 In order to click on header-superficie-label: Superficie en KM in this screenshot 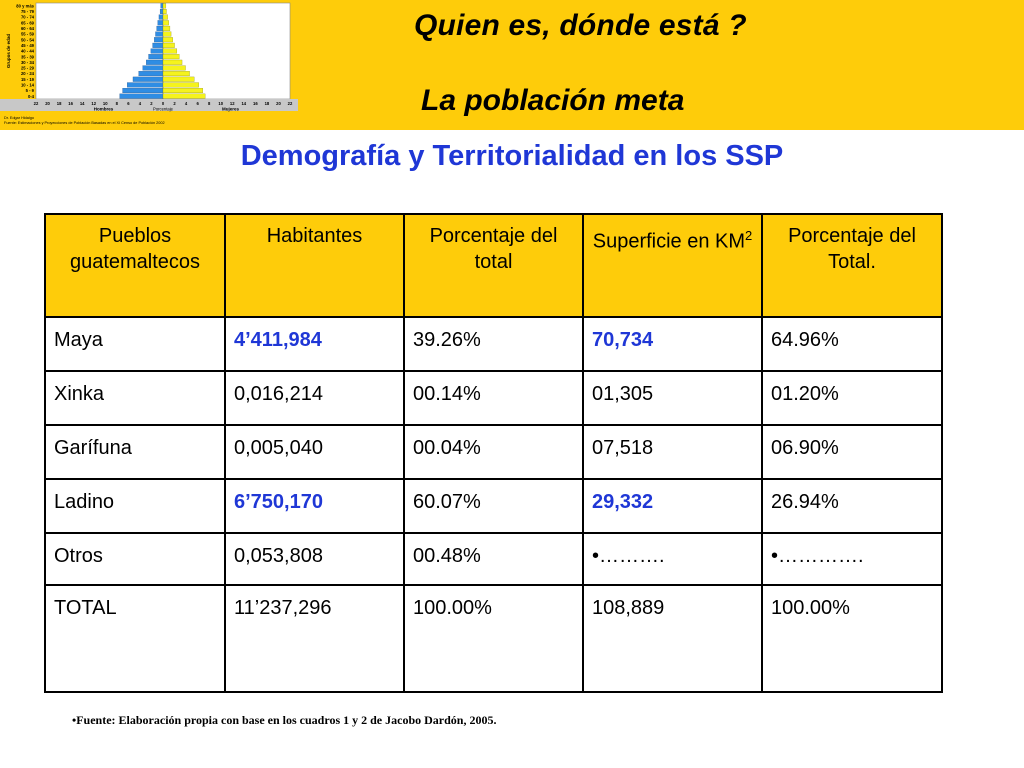, I will do `click(669, 241)`.